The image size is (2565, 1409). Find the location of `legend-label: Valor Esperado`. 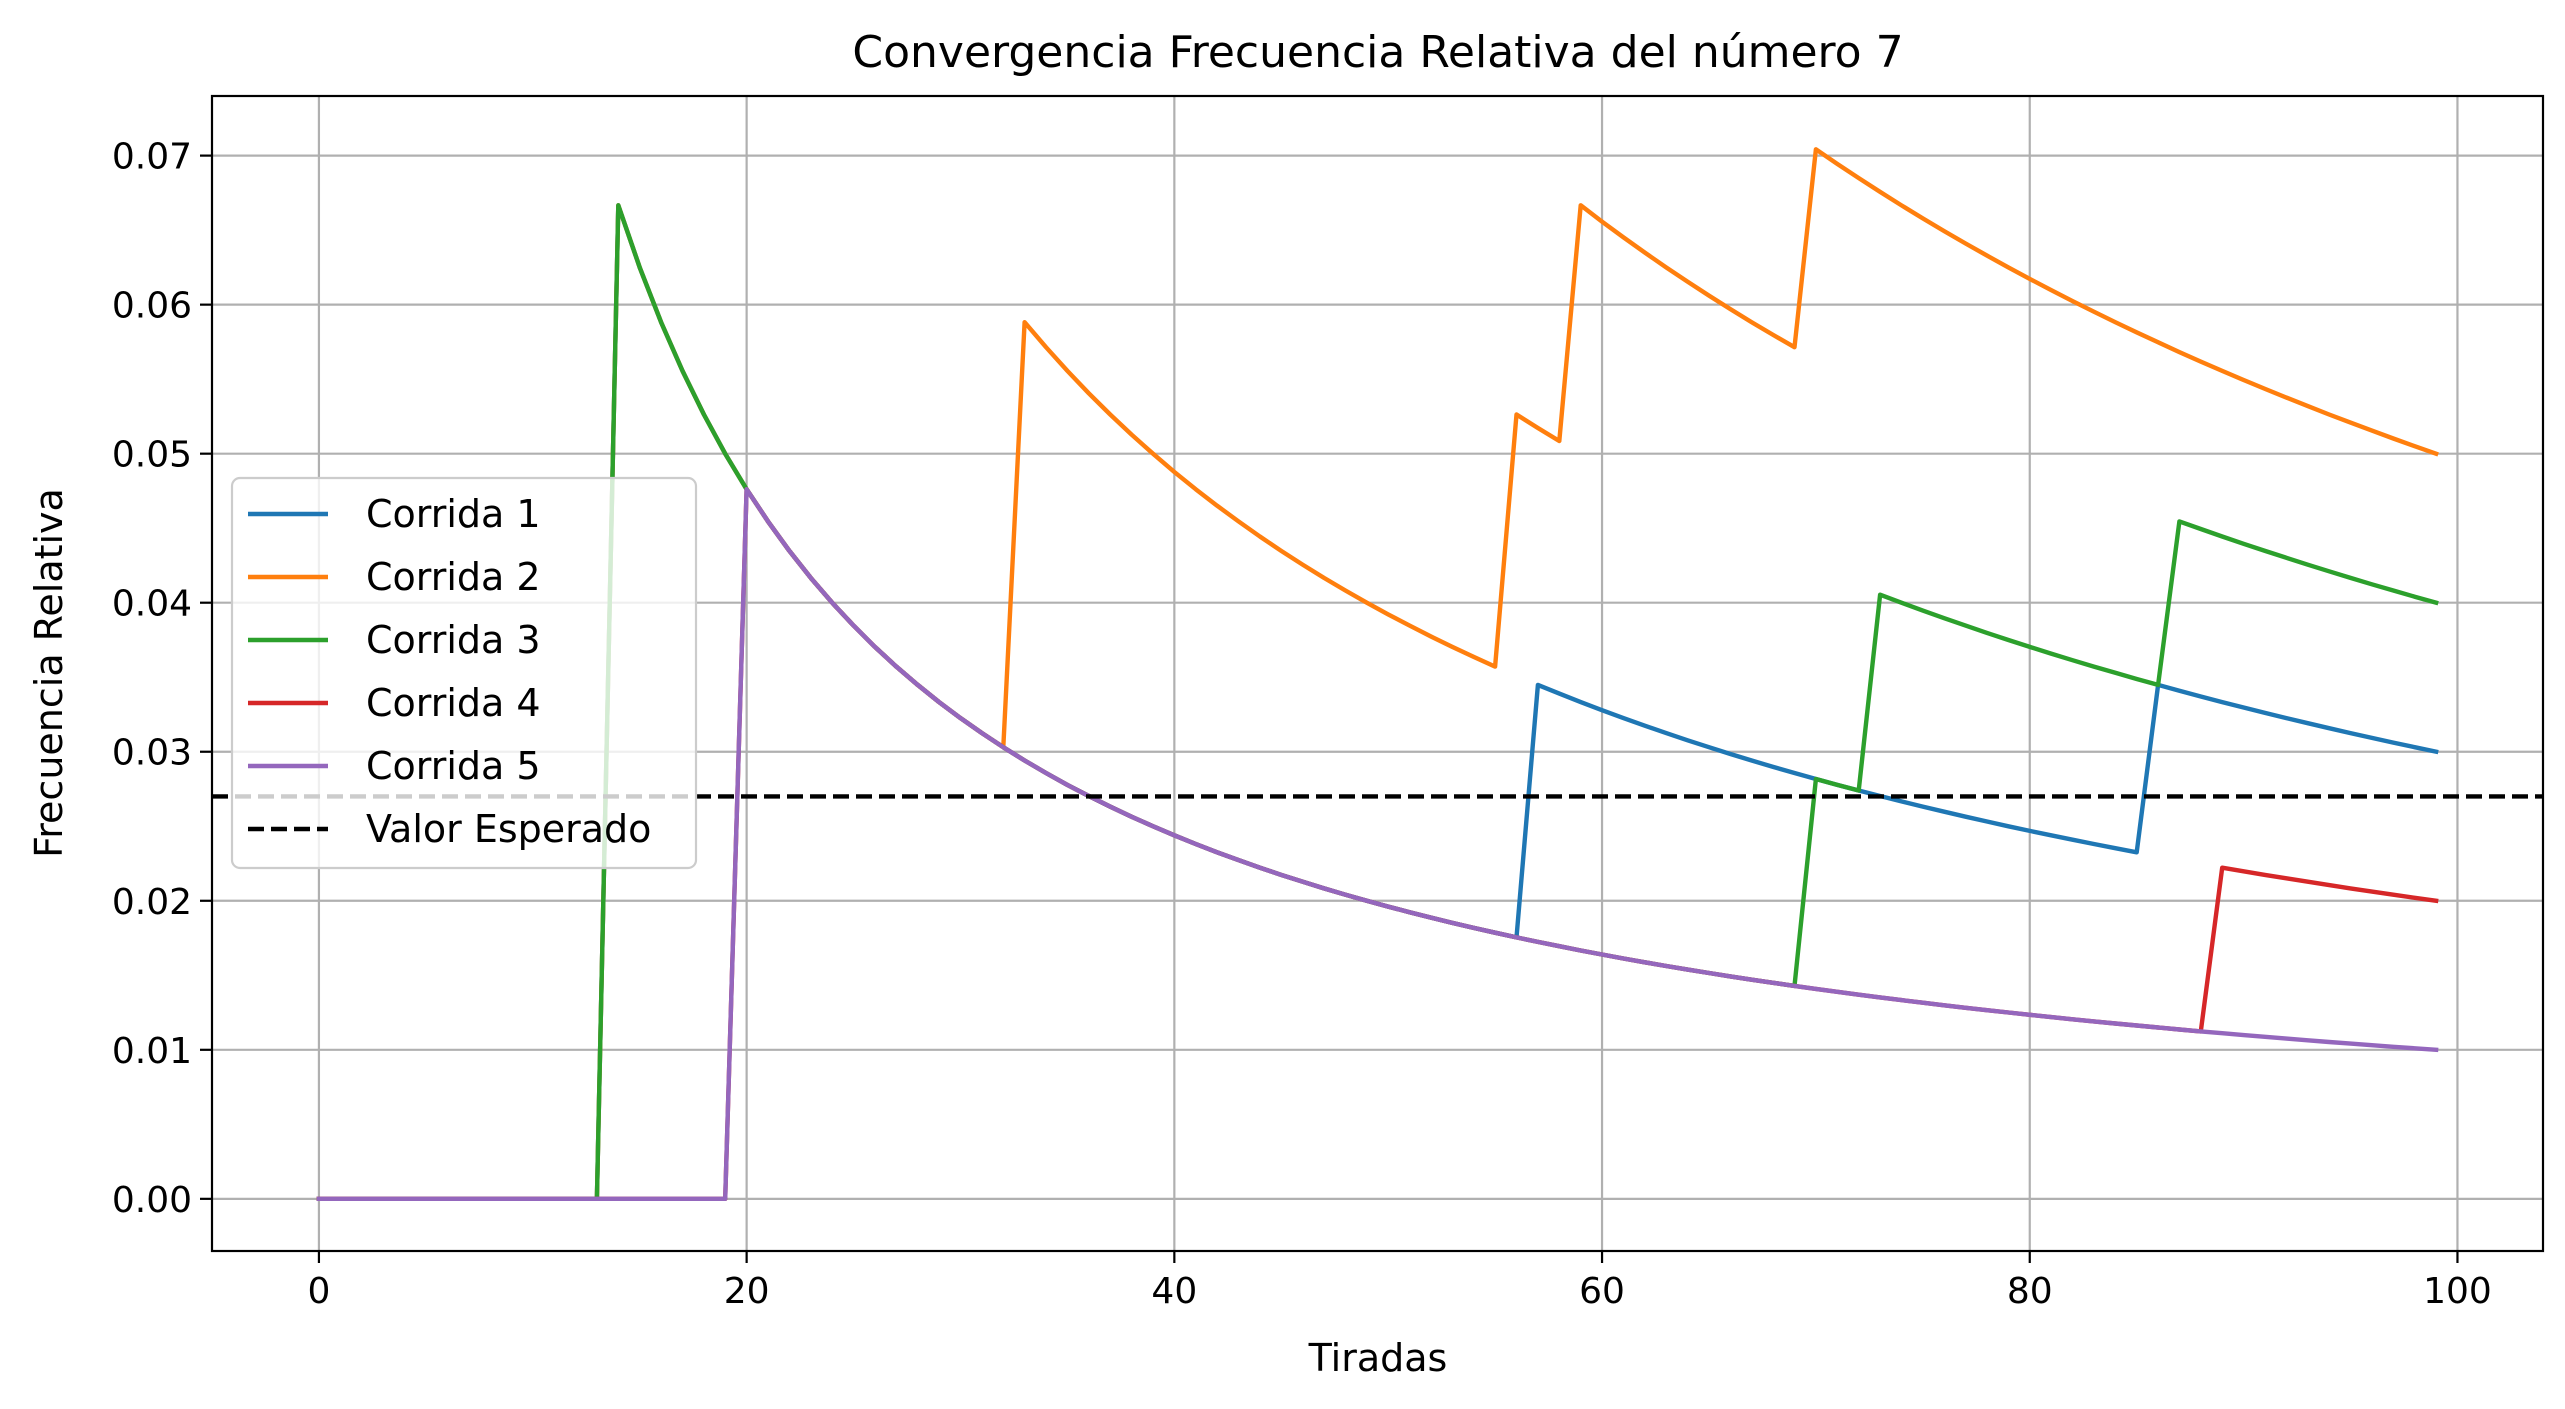

legend-label: Valor Esperado is located at coordinates (508, 829).